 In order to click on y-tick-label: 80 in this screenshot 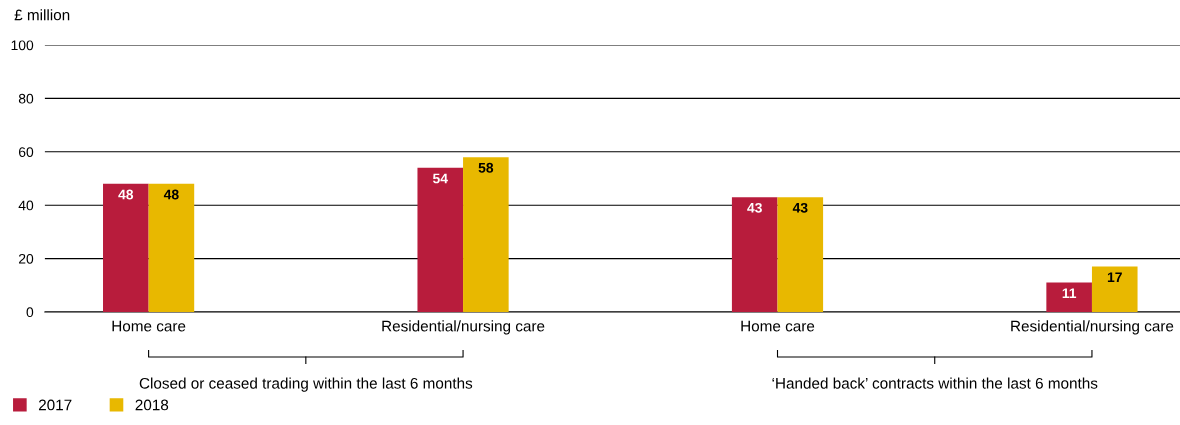, I will do `click(26, 98)`.